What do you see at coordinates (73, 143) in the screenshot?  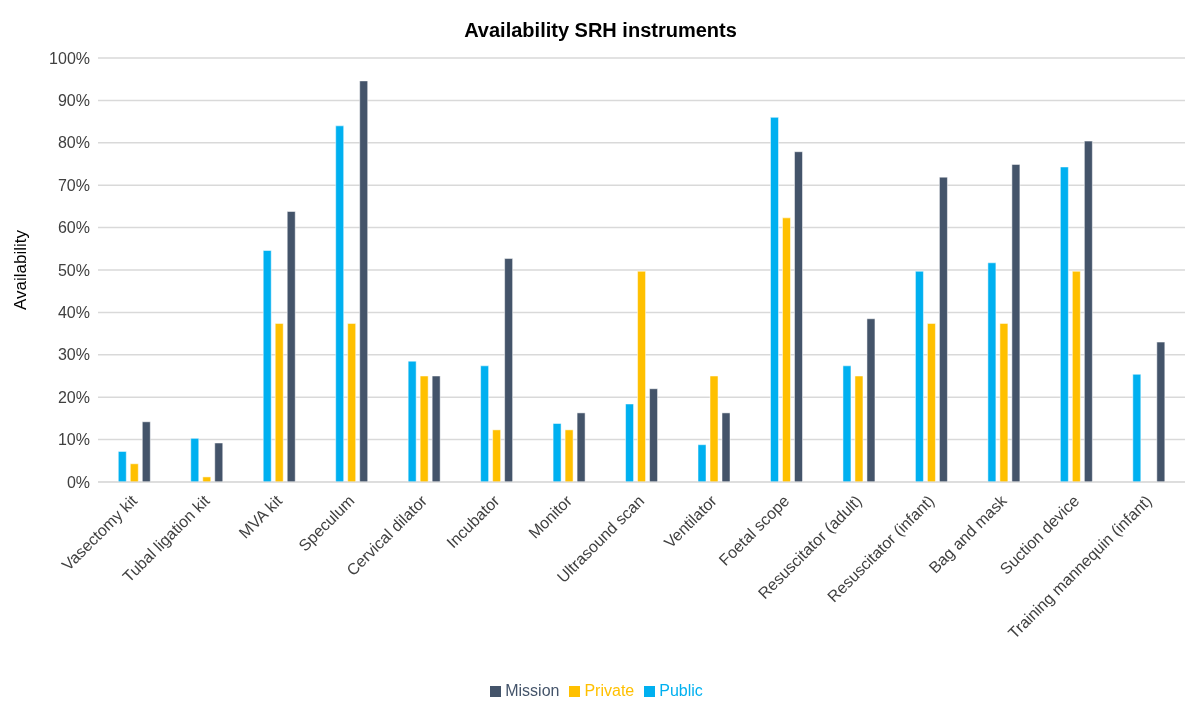 I see `y-tick-label: 80%` at bounding box center [73, 143].